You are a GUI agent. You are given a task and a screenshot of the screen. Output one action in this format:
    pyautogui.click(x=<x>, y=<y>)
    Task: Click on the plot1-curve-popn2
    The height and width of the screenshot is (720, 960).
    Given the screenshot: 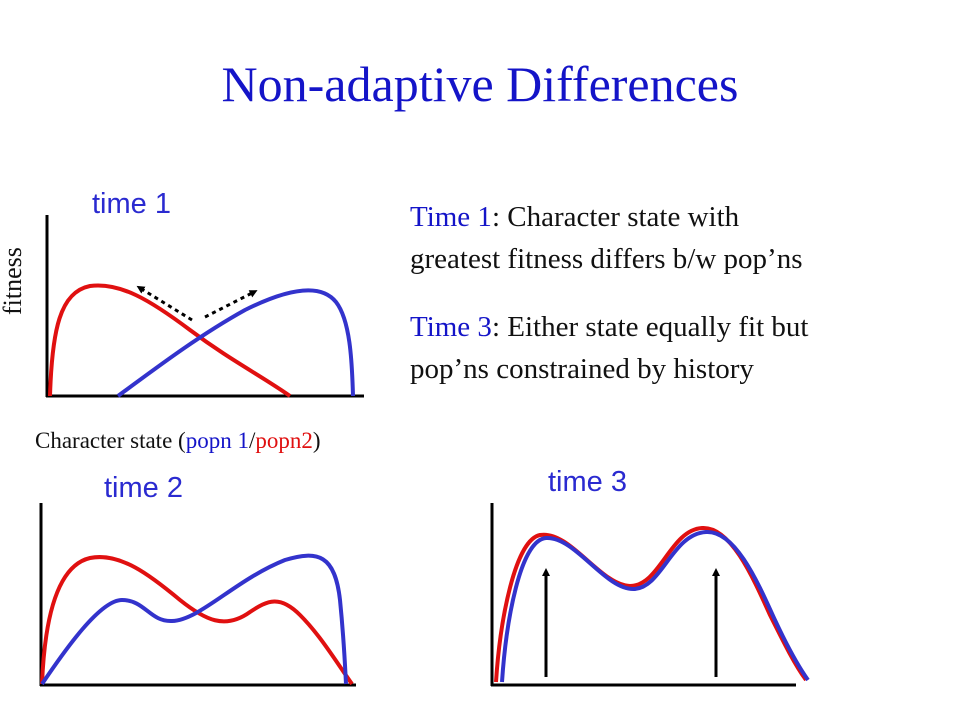 What is the action you would take?
    pyautogui.click(x=170, y=340)
    